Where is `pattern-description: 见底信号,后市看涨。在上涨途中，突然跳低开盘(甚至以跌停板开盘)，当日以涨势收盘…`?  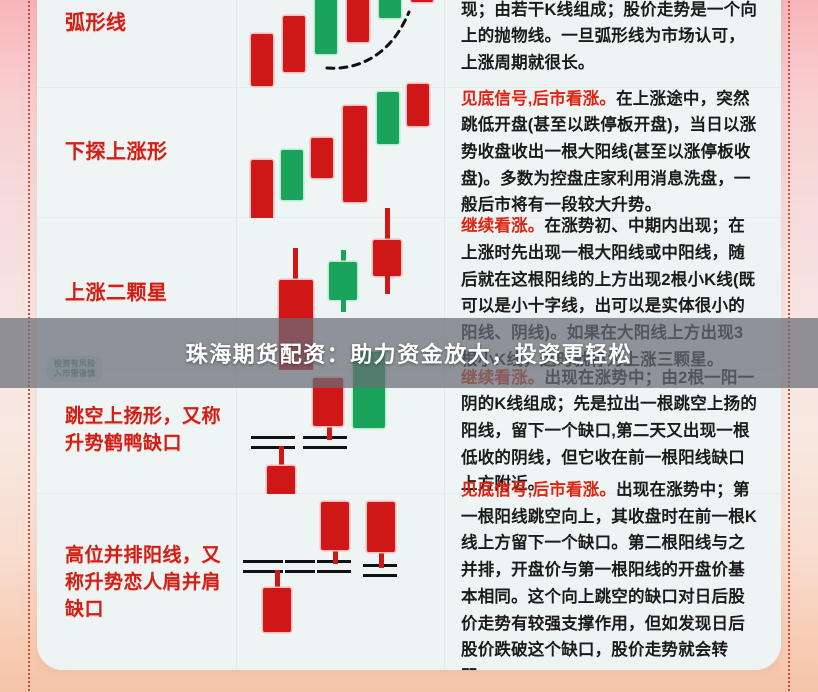 pattern-description: 见底信号,后市看涨。在上涨途中，突然跳低开盘(甚至以跌停板开盘)，当日以涨势收盘… is located at coordinates (610, 153).